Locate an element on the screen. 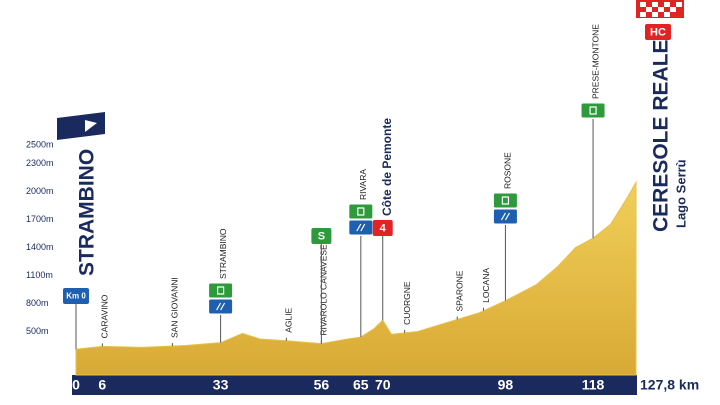  marker-label: Km 0 is located at coordinates (76, 296).